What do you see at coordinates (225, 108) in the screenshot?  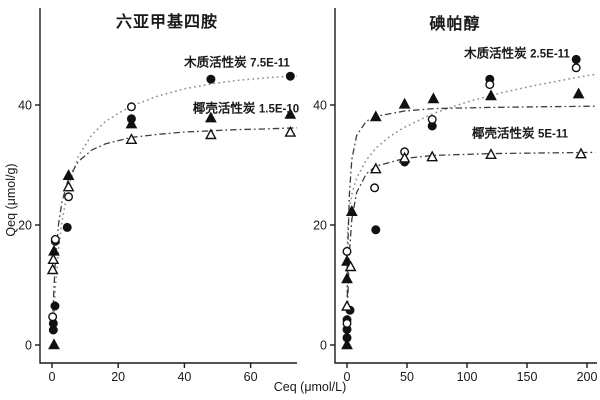 I see `annotation-left-coconut-carbon-name: 椰壳活性炭` at bounding box center [225, 108].